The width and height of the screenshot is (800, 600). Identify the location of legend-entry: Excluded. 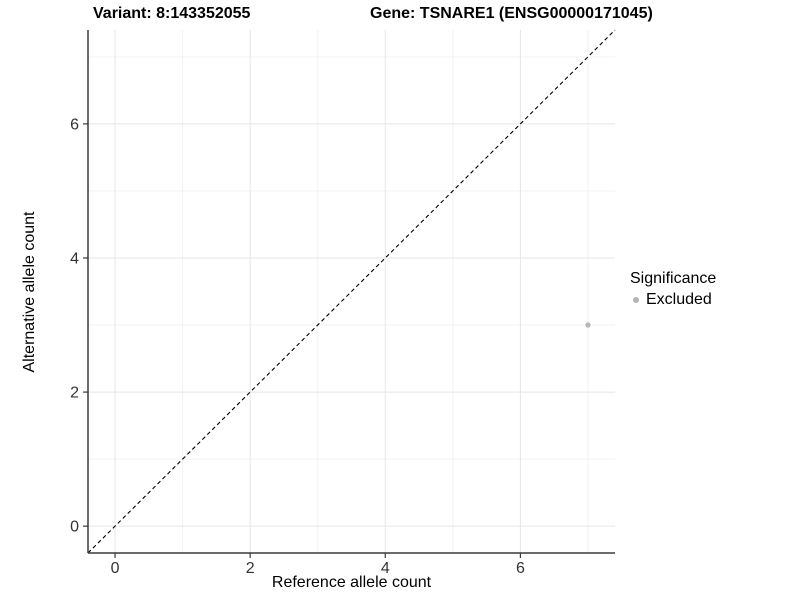
(673, 300).